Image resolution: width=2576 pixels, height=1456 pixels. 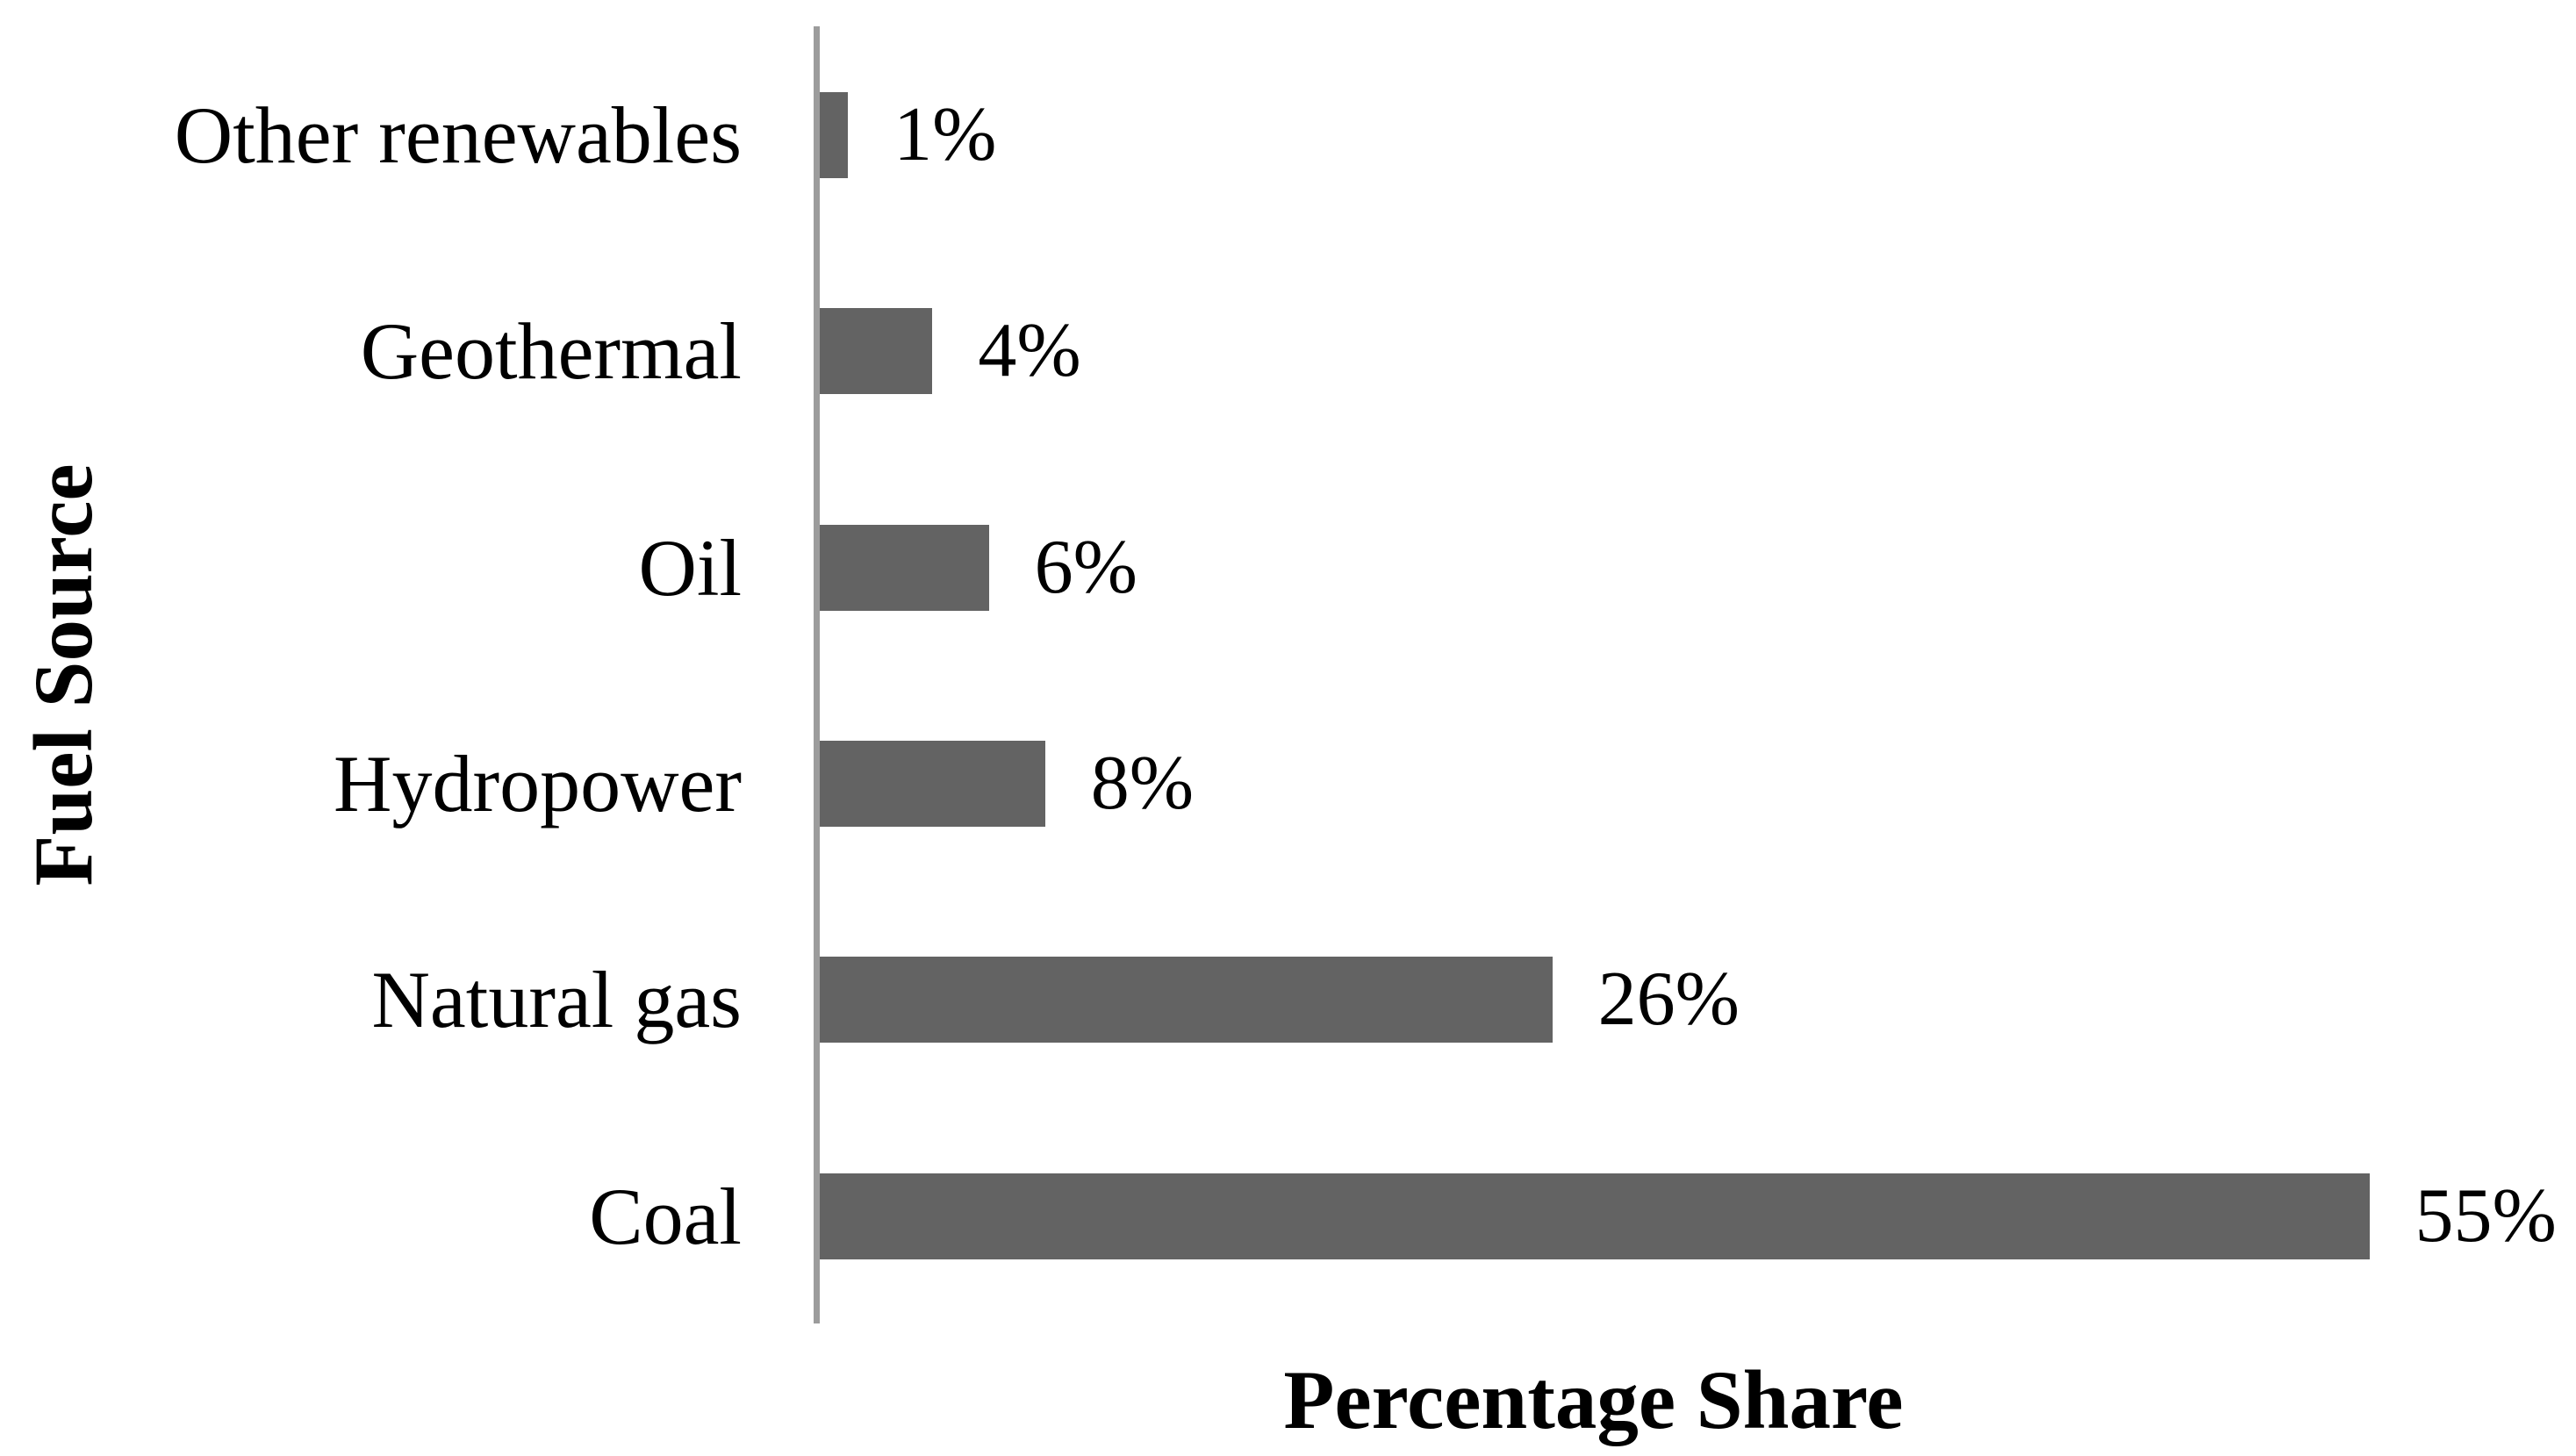 I want to click on category-label: Natural gas, so click(x=557, y=1000).